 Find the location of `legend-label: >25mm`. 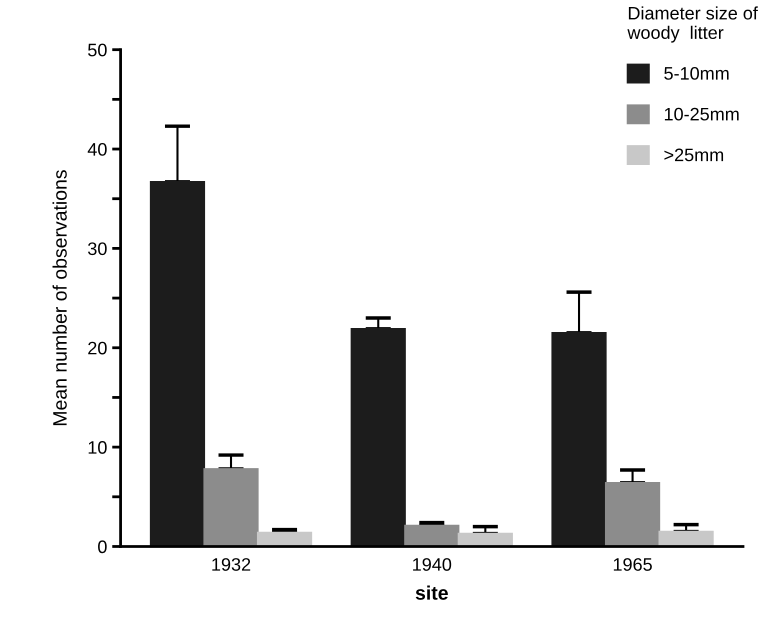

legend-label: >25mm is located at coordinates (694, 155).